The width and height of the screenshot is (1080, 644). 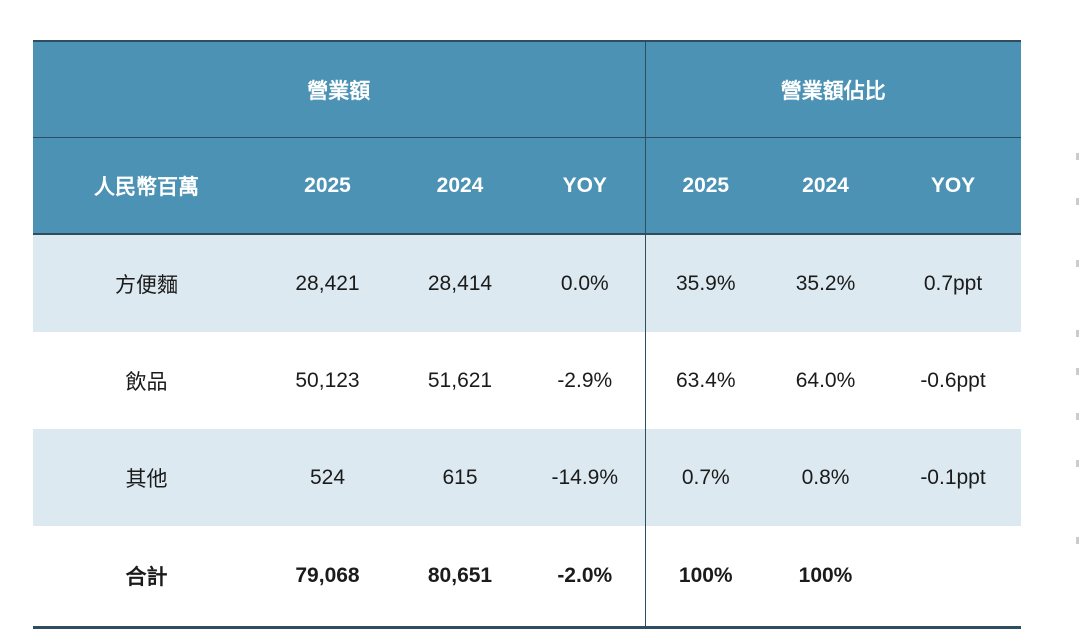 What do you see at coordinates (953, 283) in the screenshot?
I see `table-cell: 0.7ppt` at bounding box center [953, 283].